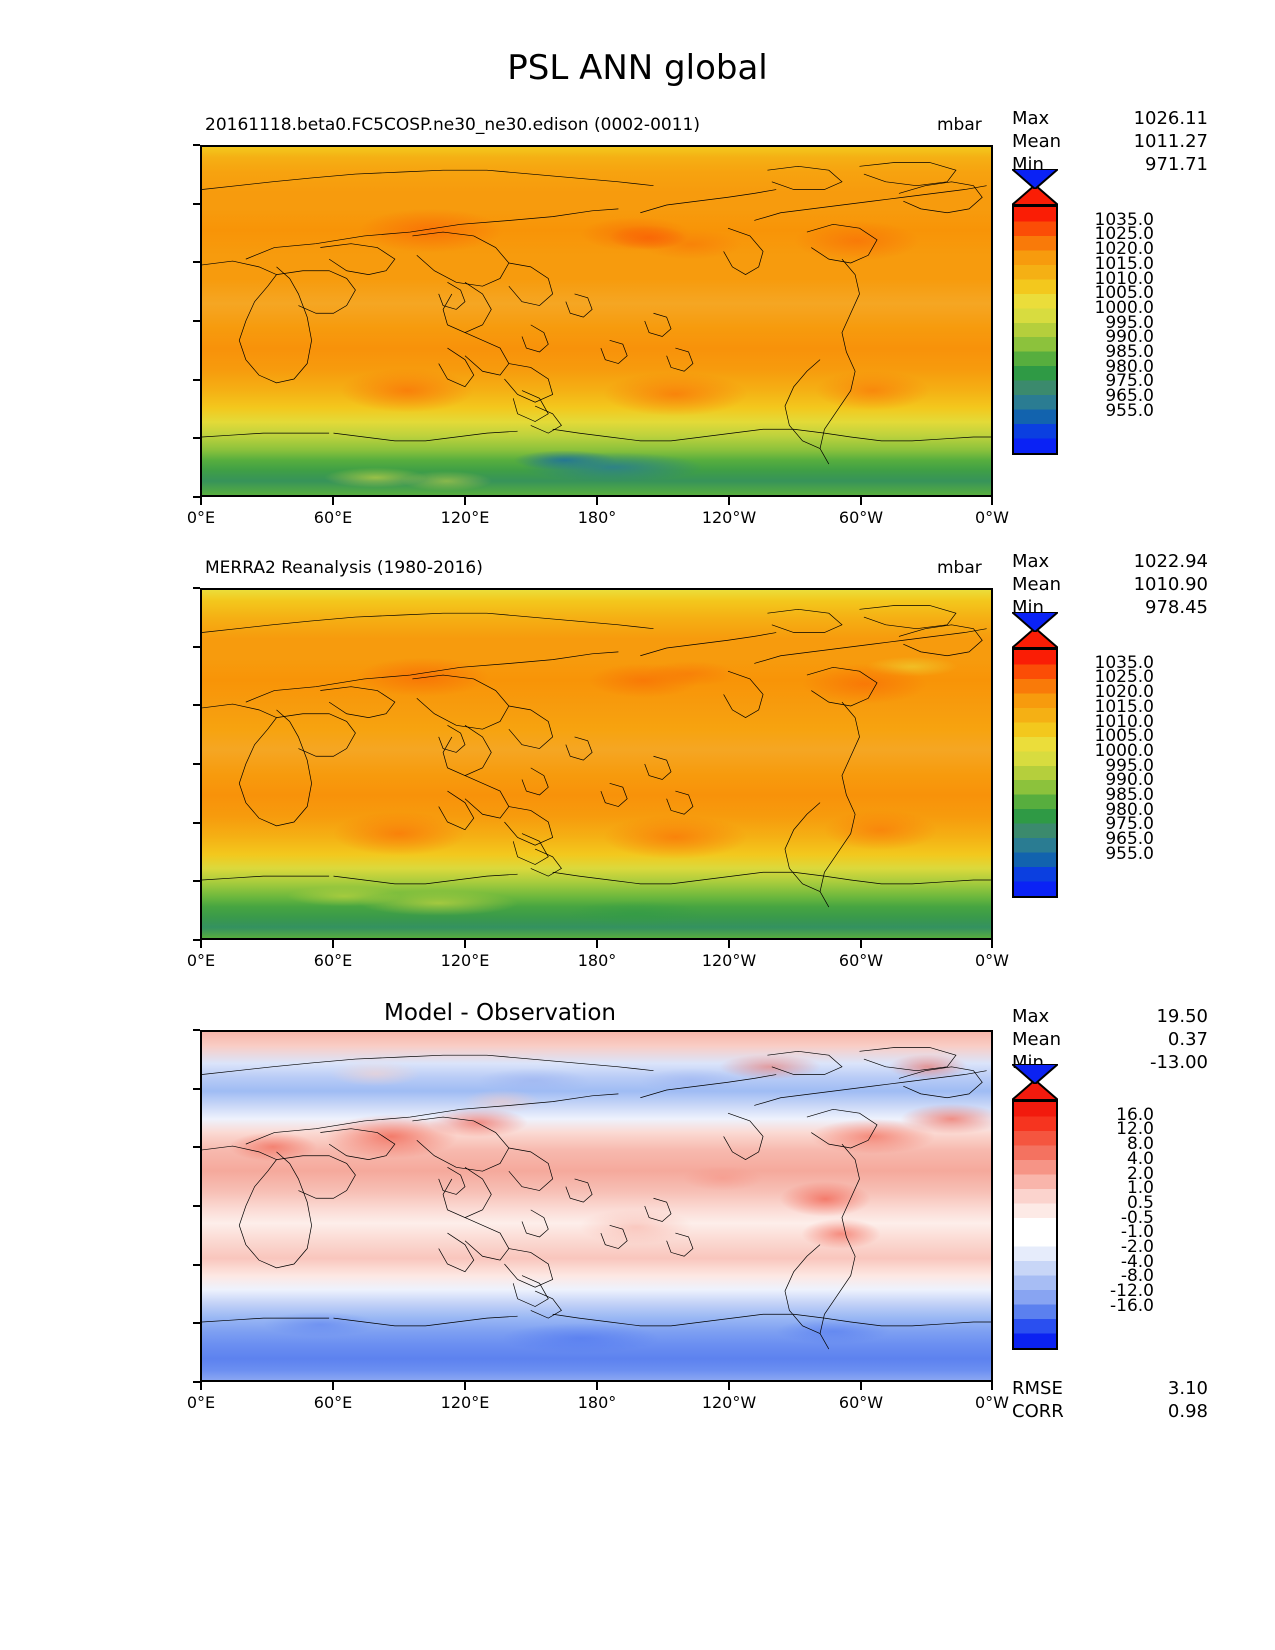  I want to click on map-model, so click(596, 321).